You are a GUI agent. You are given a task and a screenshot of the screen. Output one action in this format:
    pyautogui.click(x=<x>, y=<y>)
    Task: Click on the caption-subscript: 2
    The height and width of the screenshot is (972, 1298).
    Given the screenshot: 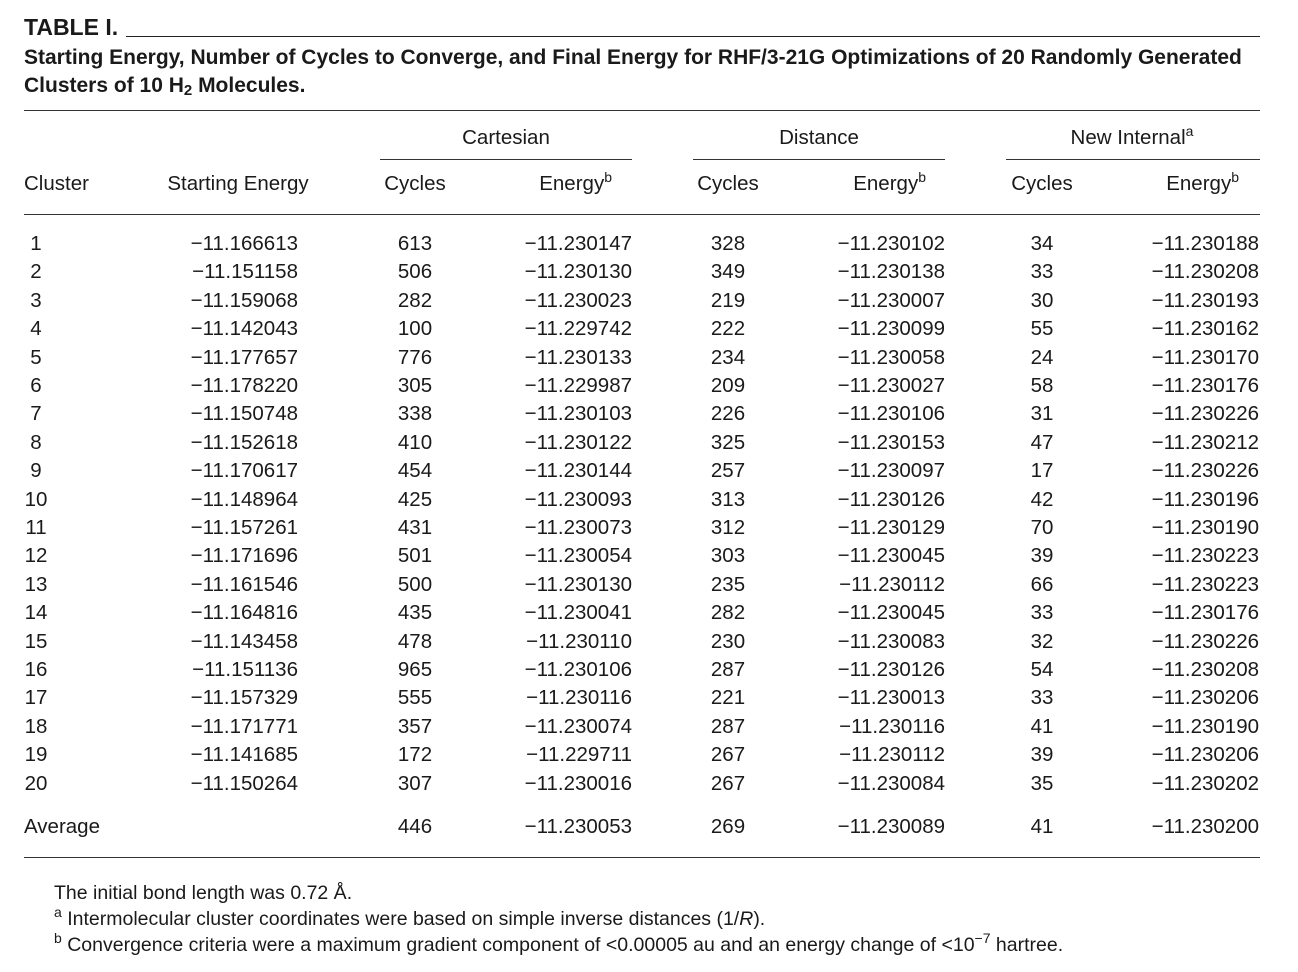 What is the action you would take?
    pyautogui.click(x=188, y=90)
    